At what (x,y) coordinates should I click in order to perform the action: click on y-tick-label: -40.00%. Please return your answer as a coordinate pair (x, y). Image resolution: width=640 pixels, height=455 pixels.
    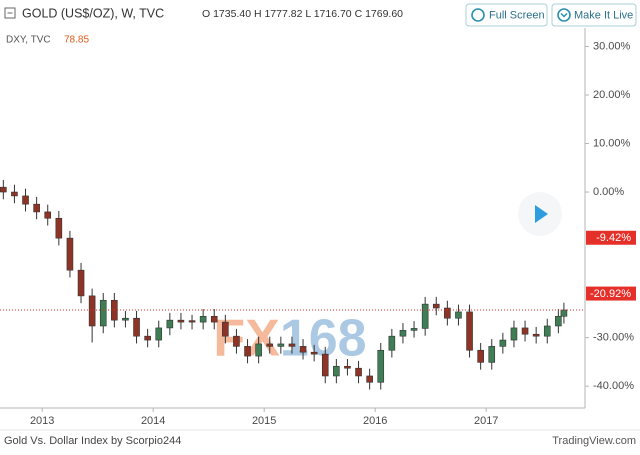
    Looking at the image, I should click on (613, 386).